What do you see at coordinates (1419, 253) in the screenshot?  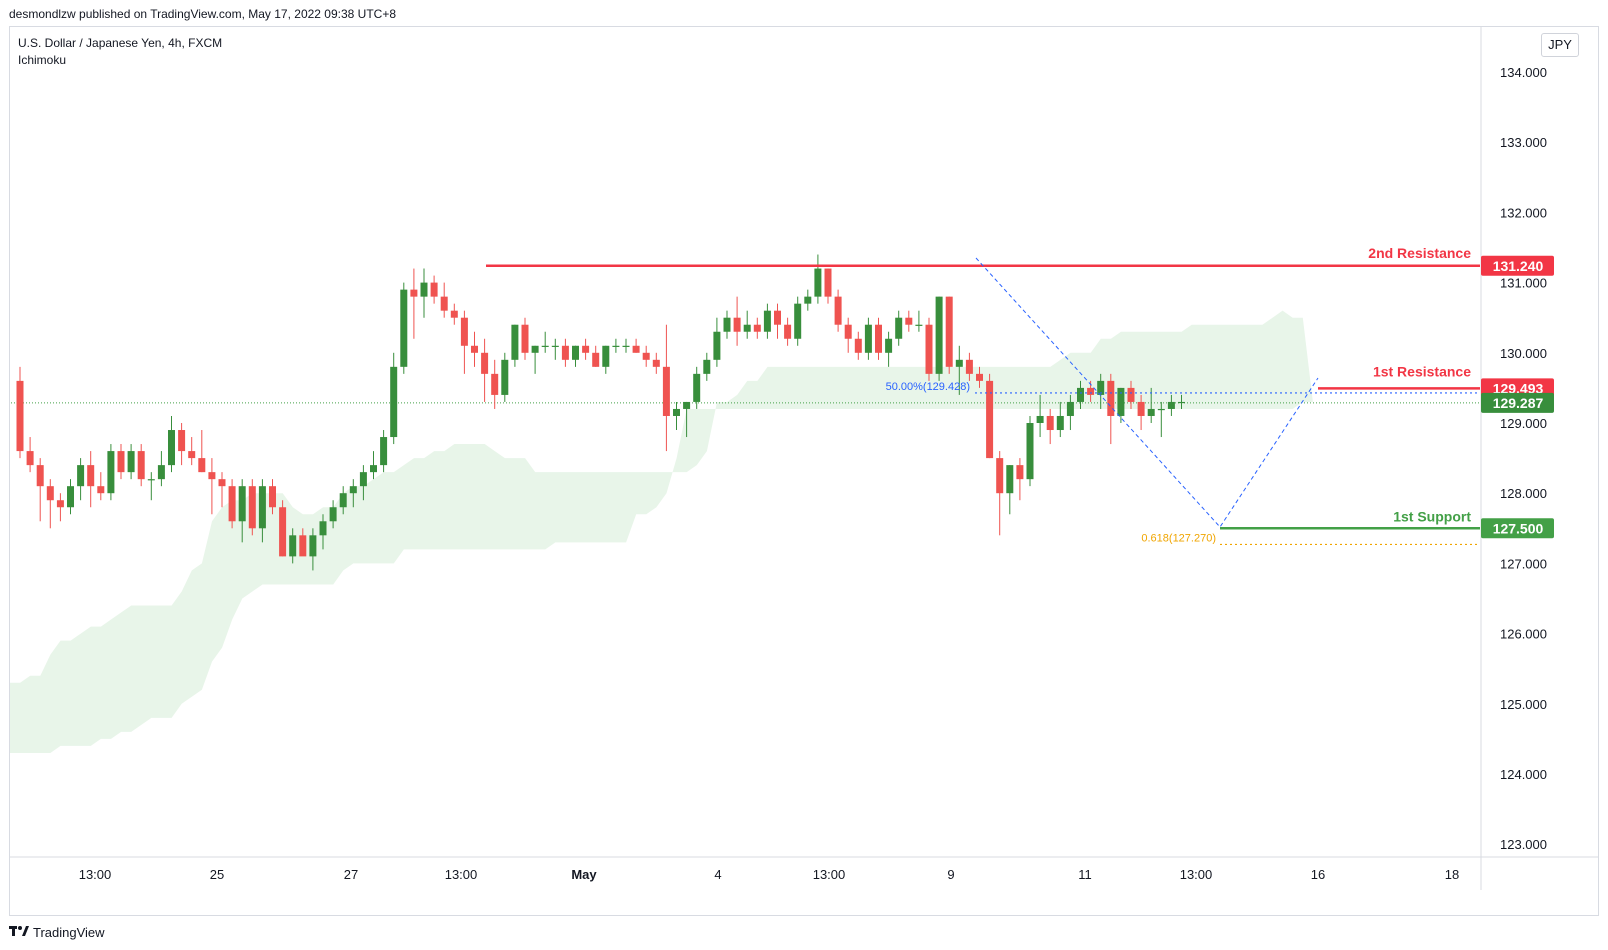 I see `level-label: 2nd Resistance` at bounding box center [1419, 253].